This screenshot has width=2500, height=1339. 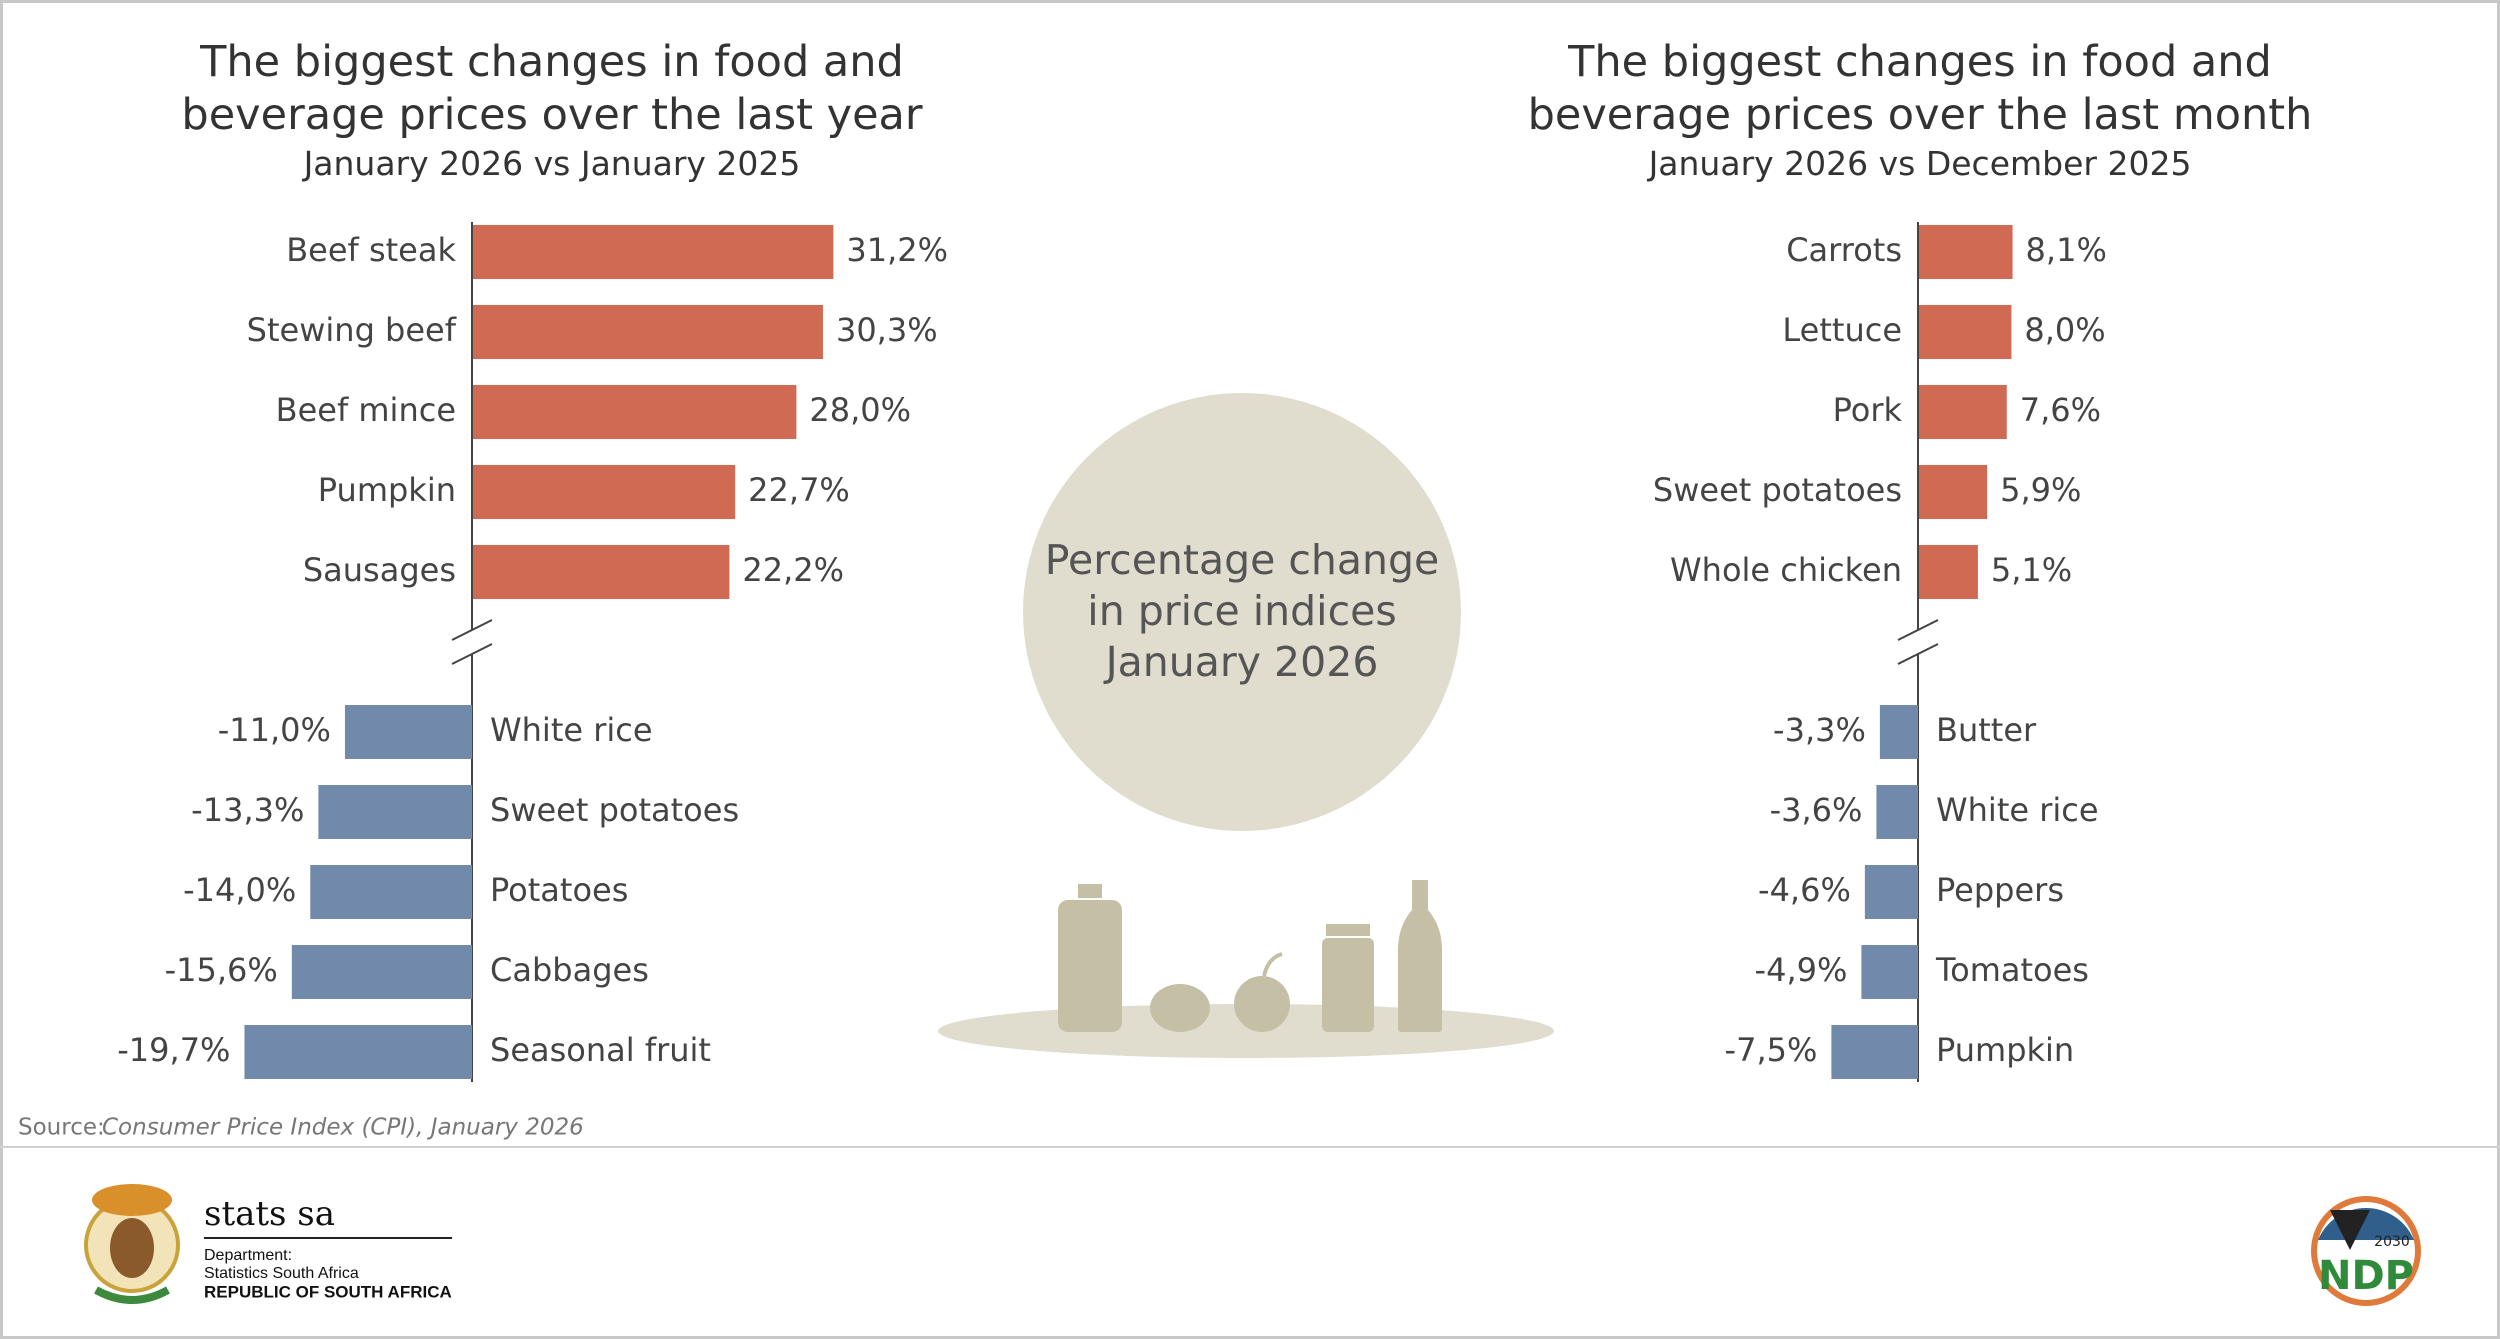 What do you see at coordinates (860, 410) in the screenshot?
I see `value-label: 28,0%` at bounding box center [860, 410].